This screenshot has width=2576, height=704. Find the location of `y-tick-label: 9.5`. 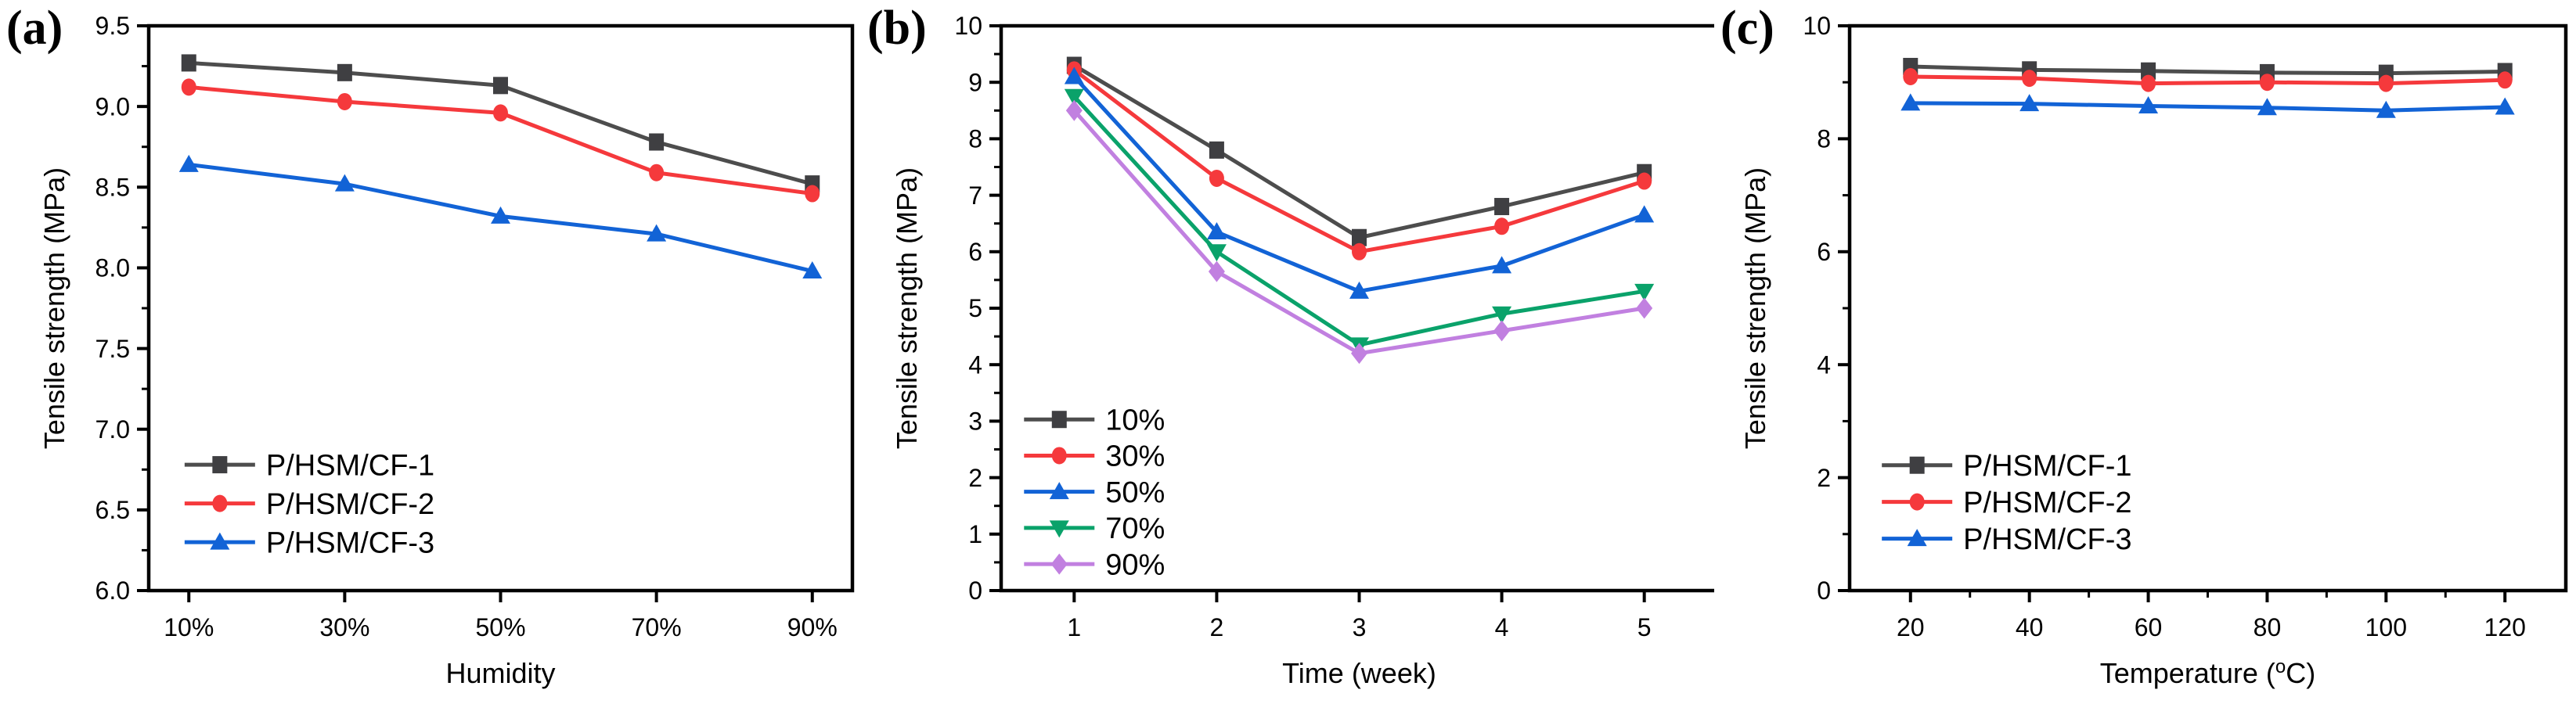

y-tick-label: 9.5 is located at coordinates (112, 26).